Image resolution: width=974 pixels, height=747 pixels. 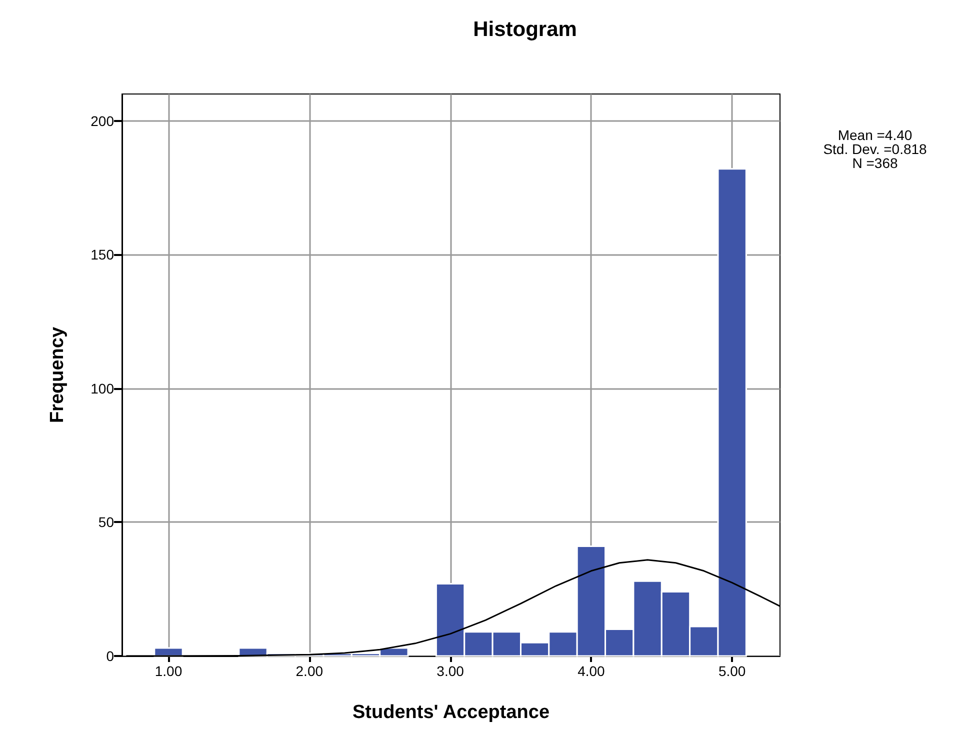 I want to click on y-tick-label: 0, so click(x=110, y=656).